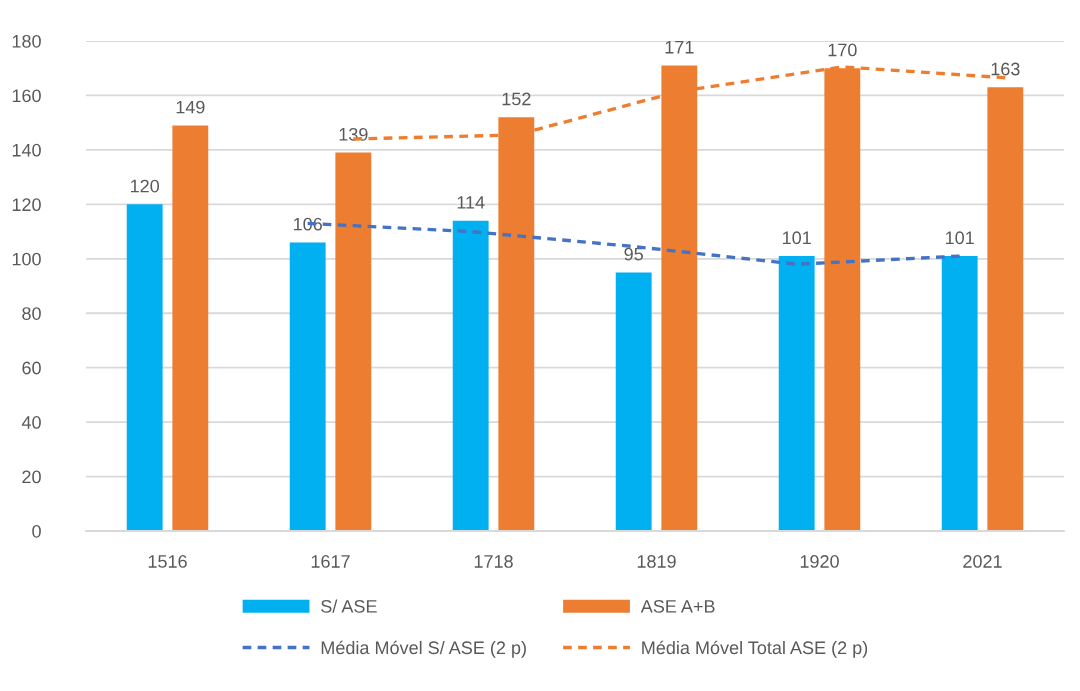 The height and width of the screenshot is (691, 1080). What do you see at coordinates (330, 561) in the screenshot?
I see `x-tick-label: 1617` at bounding box center [330, 561].